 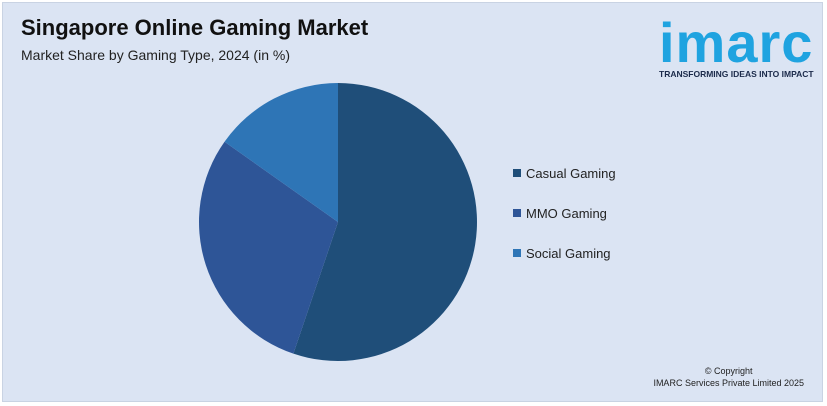 I want to click on chart-subtitle: Market Share by Gaming Type, 2024 (in %), so click(x=155, y=55).